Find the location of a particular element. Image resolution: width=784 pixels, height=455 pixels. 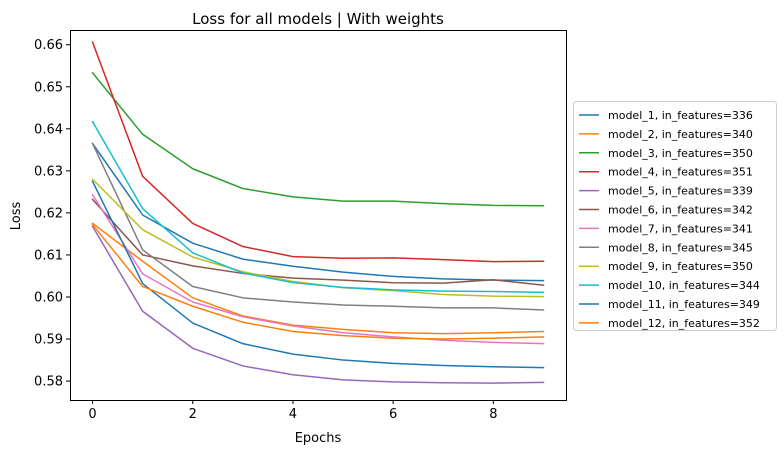

y-tick-label: 0.58 is located at coordinates (48, 382).